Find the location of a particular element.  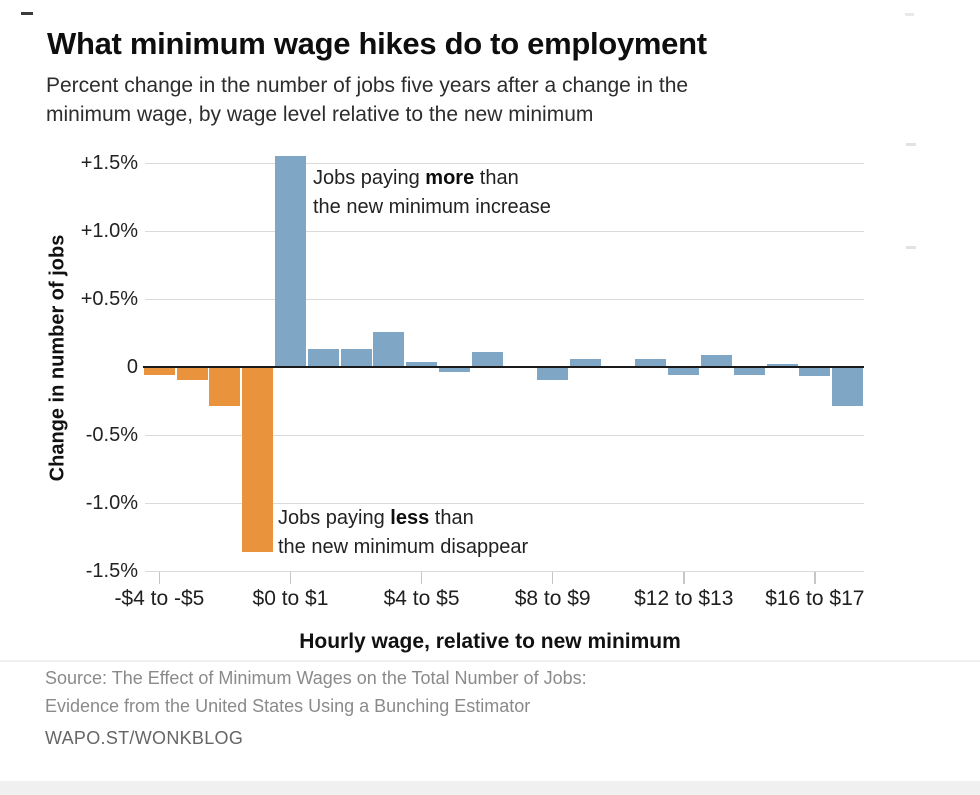

annotation-line: Jobs paying more than is located at coordinates (416, 178).